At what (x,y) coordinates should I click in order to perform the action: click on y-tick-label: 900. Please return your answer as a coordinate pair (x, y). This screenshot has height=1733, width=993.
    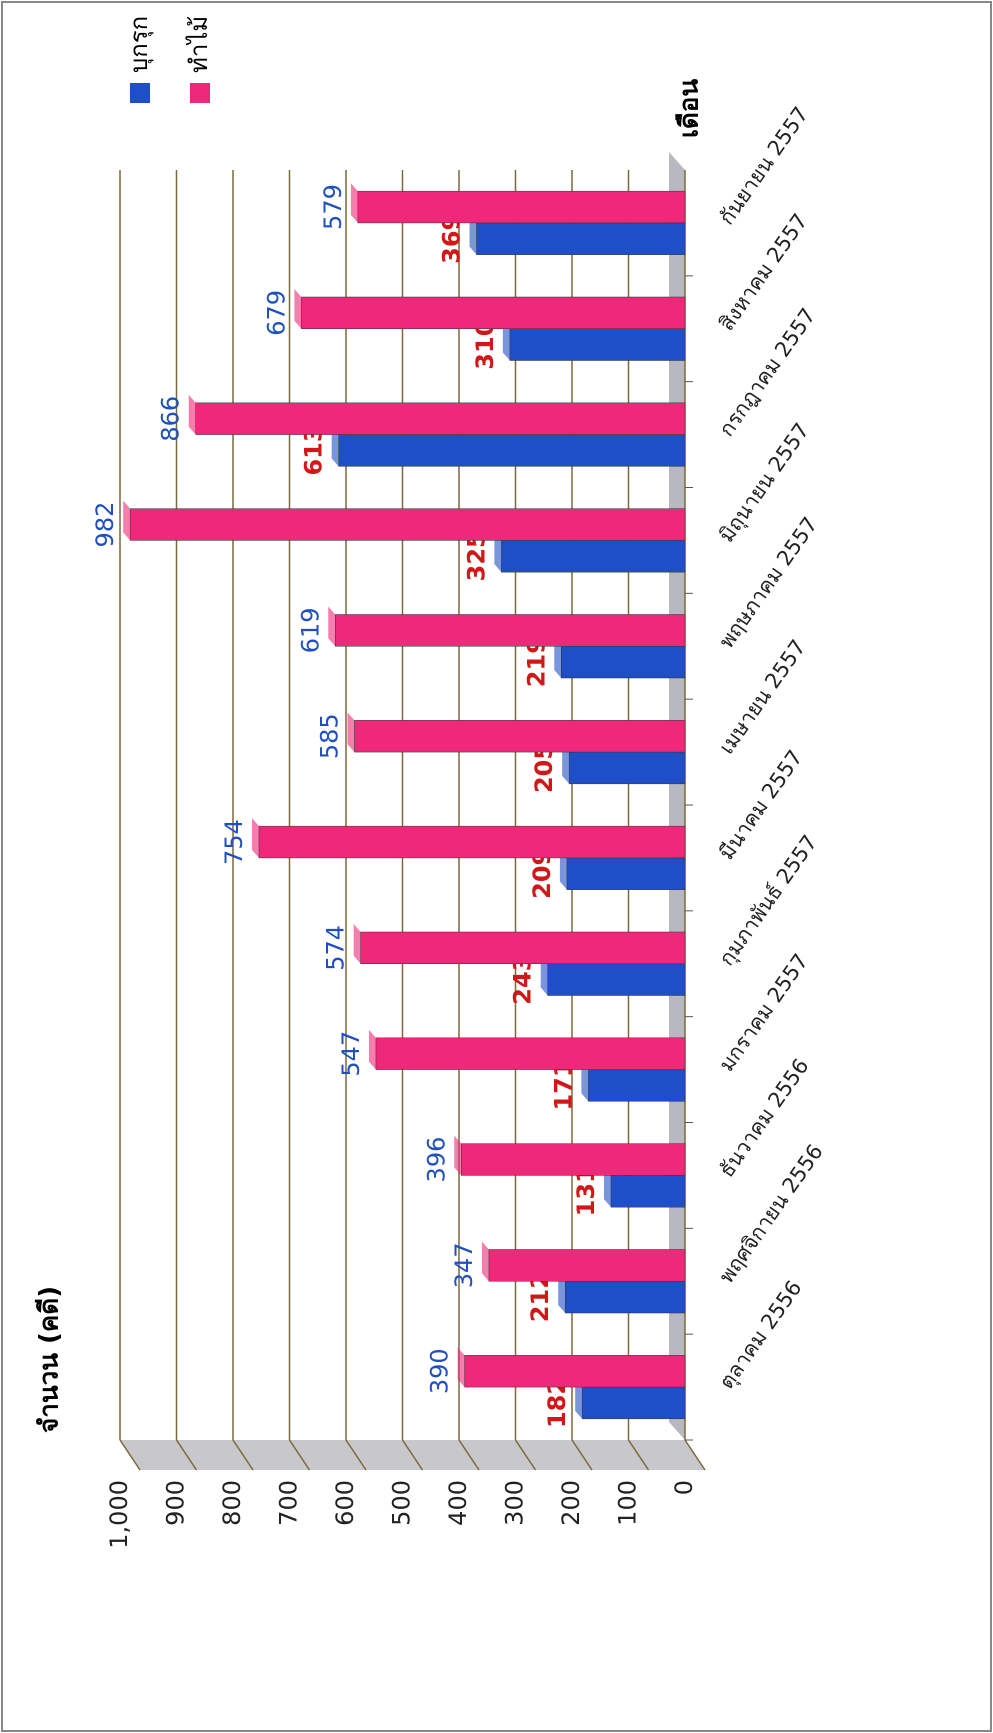
    Looking at the image, I should click on (176, 1503).